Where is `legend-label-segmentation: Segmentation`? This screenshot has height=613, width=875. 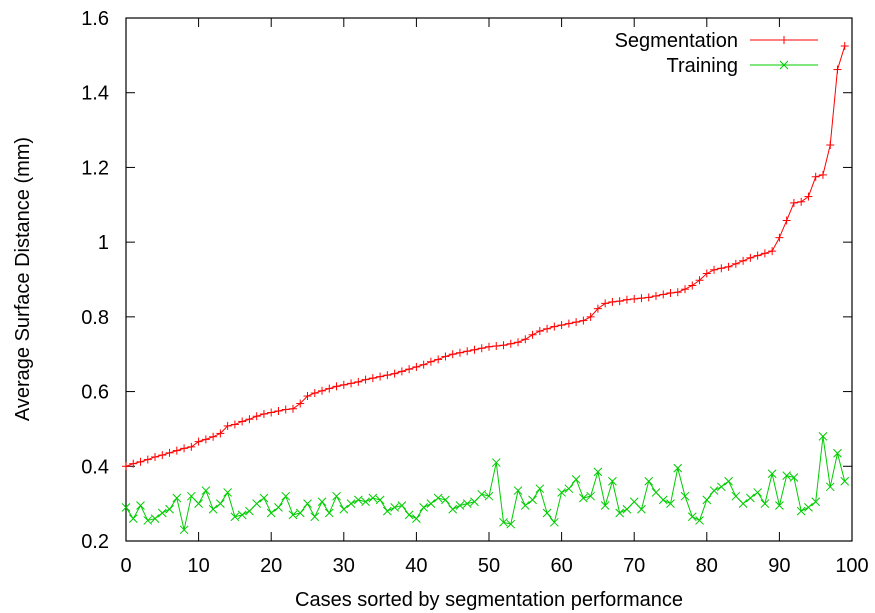
legend-label-segmentation: Segmentation is located at coordinates (676, 41).